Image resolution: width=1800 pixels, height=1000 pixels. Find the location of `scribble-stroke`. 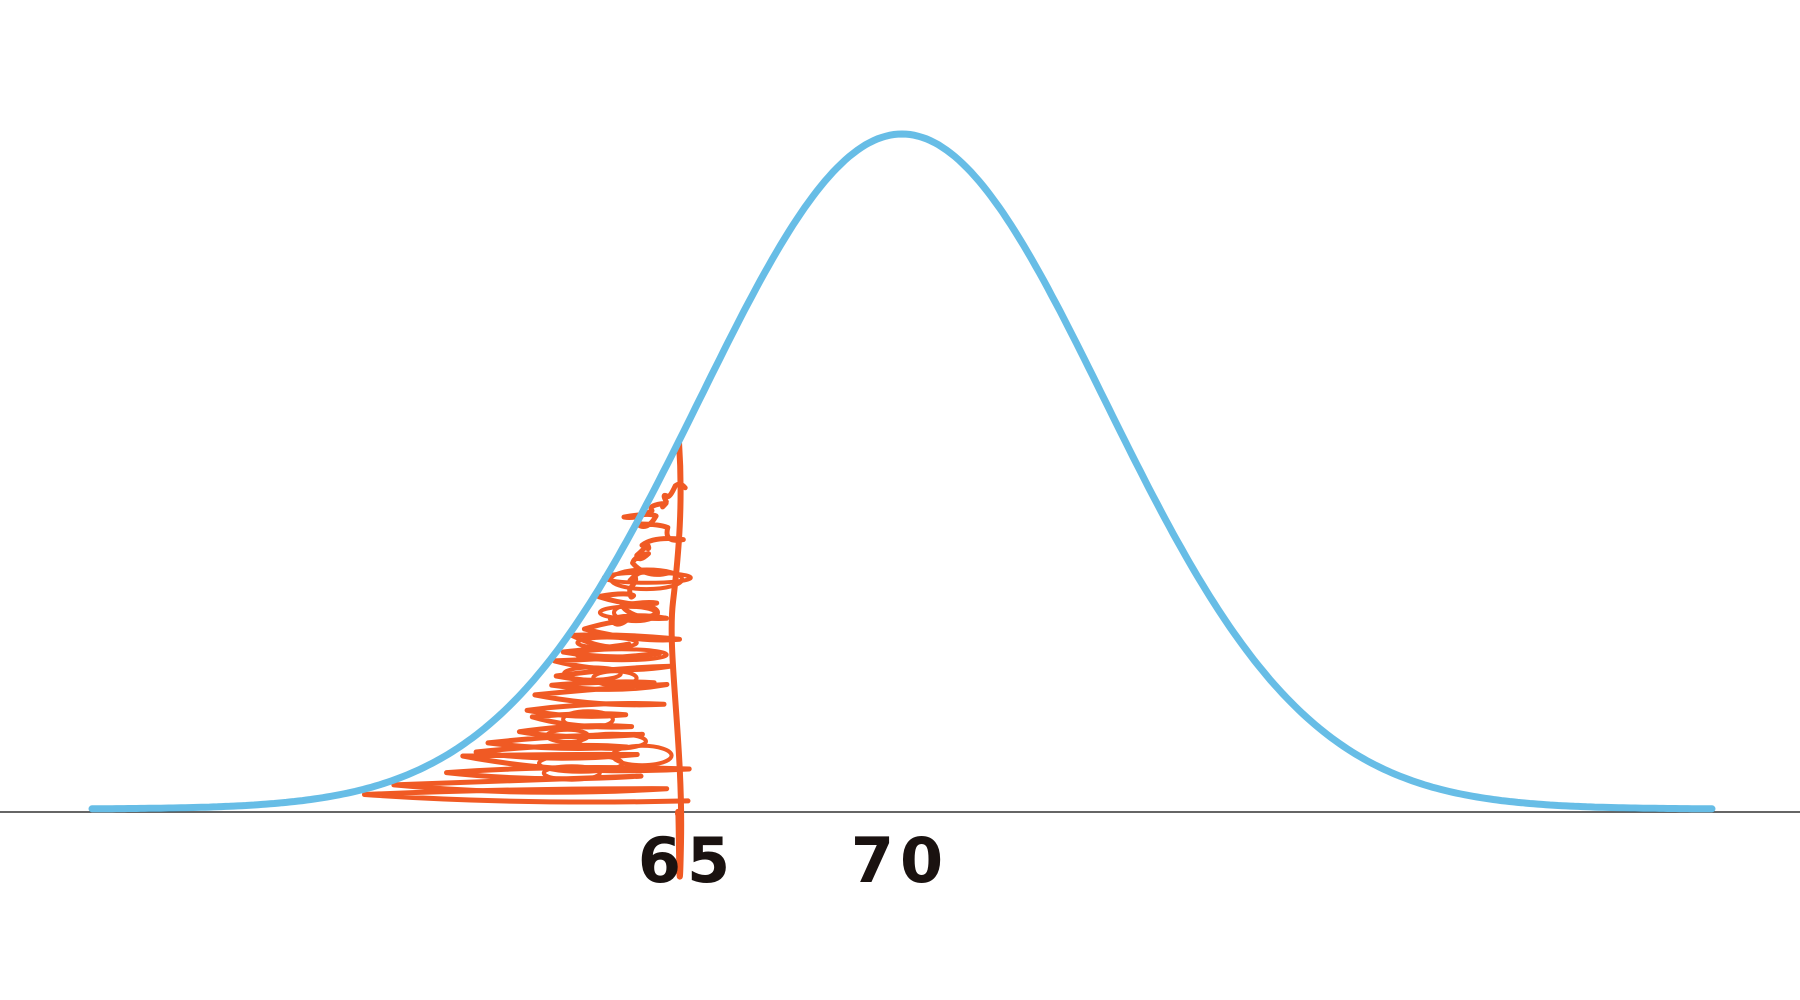

scribble-stroke is located at coordinates (527, 643).